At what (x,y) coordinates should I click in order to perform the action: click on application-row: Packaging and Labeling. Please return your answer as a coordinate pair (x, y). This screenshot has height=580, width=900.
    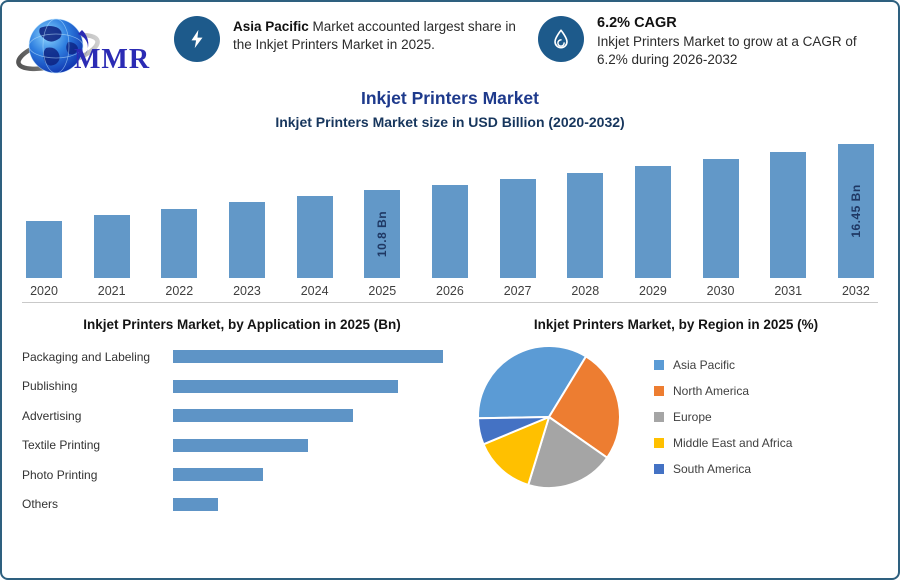
    Looking at the image, I should click on (242, 357).